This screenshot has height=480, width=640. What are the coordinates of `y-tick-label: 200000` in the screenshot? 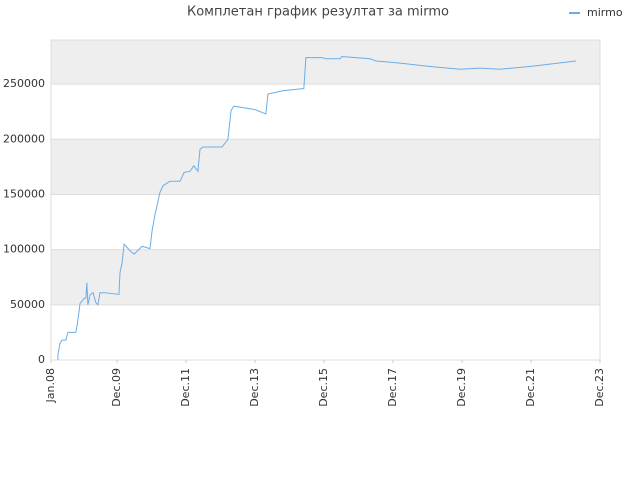 It's located at (24, 138).